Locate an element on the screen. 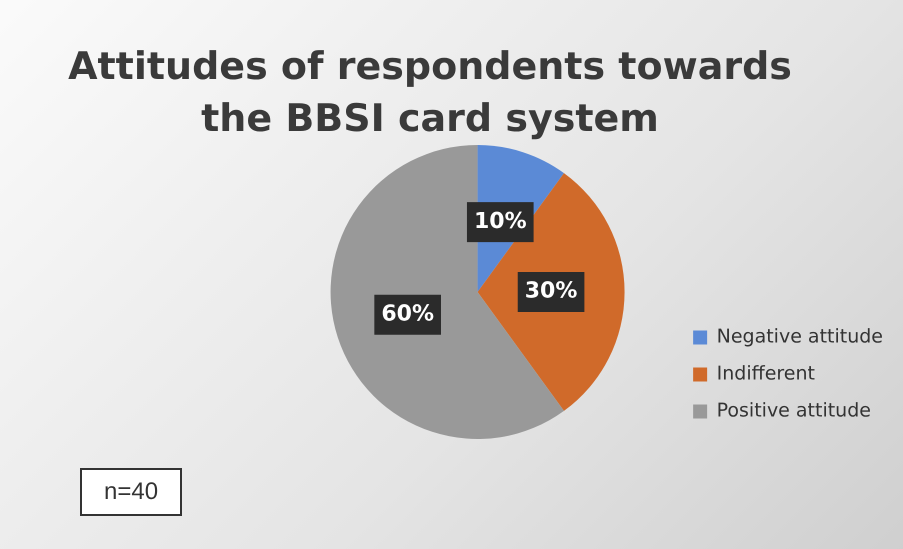 Image resolution: width=903 pixels, height=549 pixels. data-label: 10% is located at coordinates (500, 221).